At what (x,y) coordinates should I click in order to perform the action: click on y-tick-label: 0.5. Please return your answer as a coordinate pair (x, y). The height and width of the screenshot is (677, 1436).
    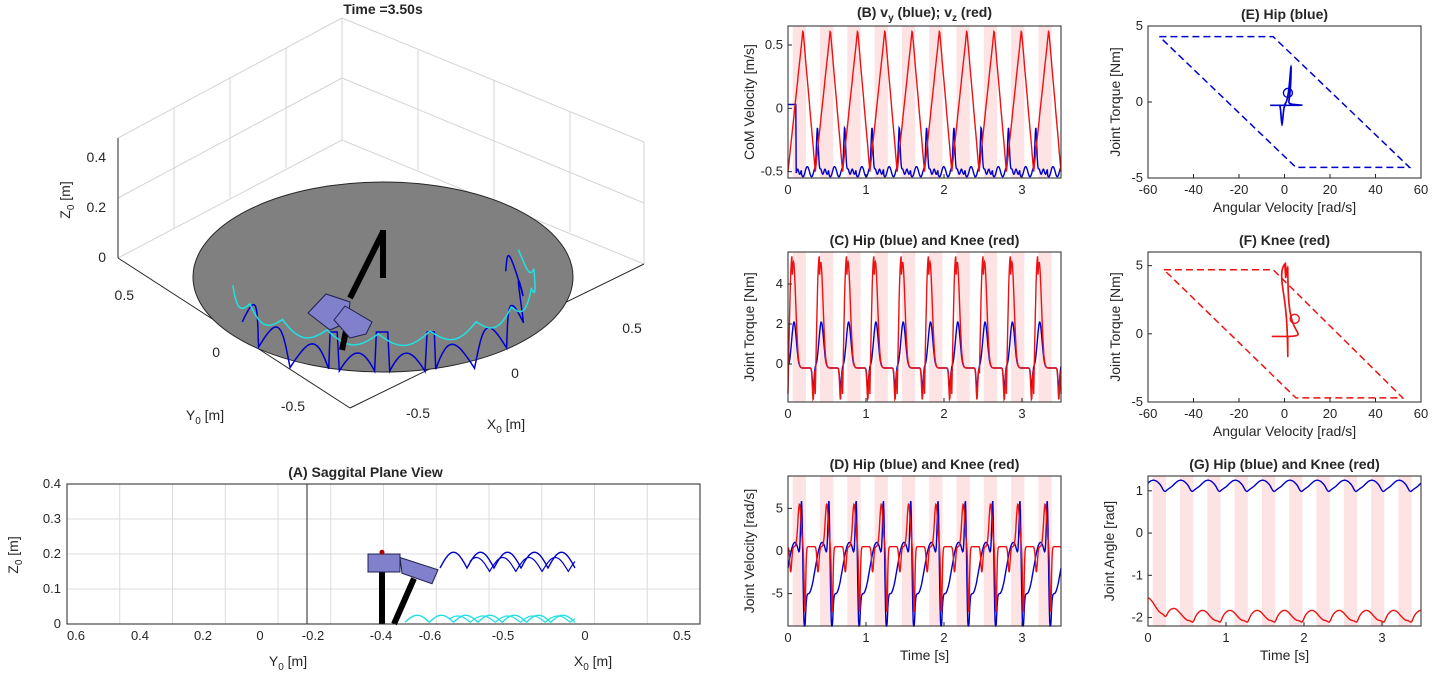
    Looking at the image, I should click on (774, 44).